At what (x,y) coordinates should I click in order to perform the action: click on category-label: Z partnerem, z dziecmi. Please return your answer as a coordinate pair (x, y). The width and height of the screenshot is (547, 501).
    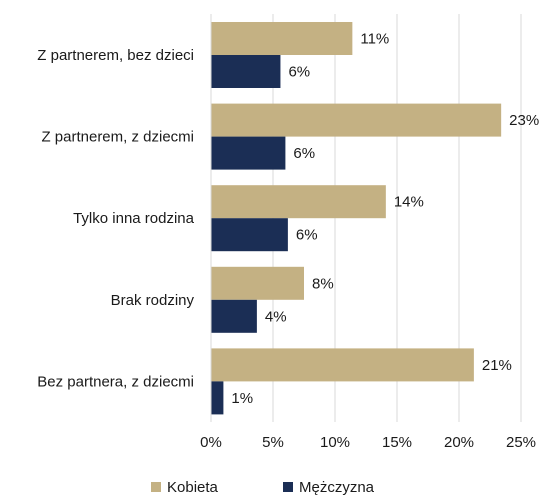
    Looking at the image, I should click on (117, 137).